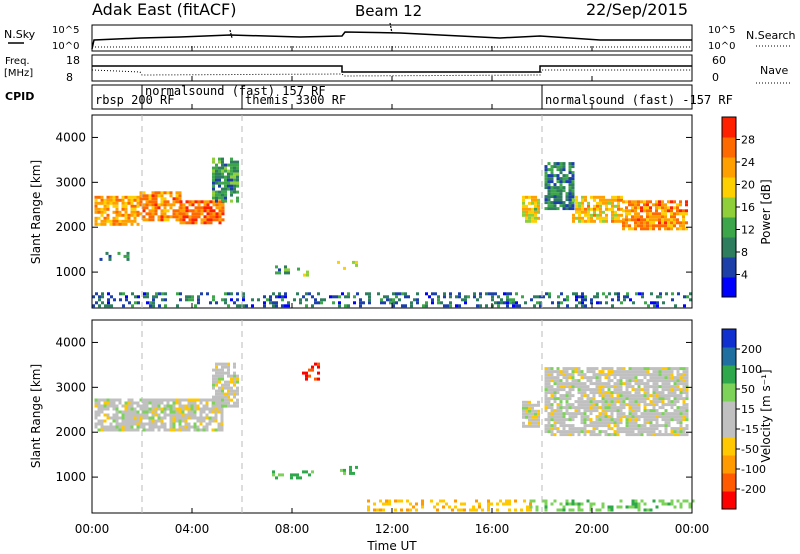 This screenshot has height=554, width=800. I want to click on velocity-colorbar-tick-label: 50, so click(748, 389).